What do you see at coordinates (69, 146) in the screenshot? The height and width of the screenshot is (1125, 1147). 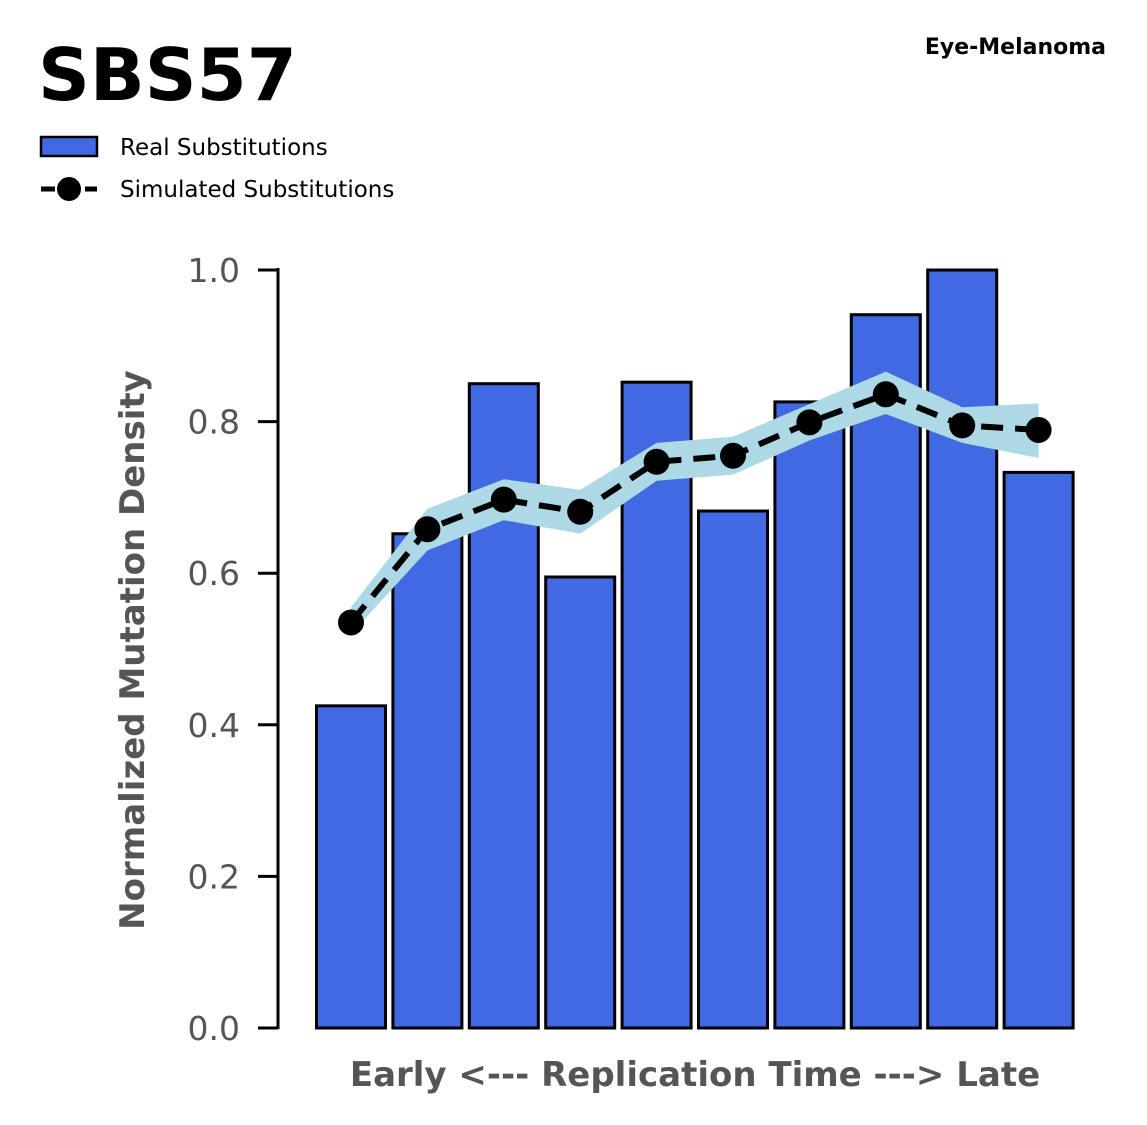 I see `legend-bar-swatch` at bounding box center [69, 146].